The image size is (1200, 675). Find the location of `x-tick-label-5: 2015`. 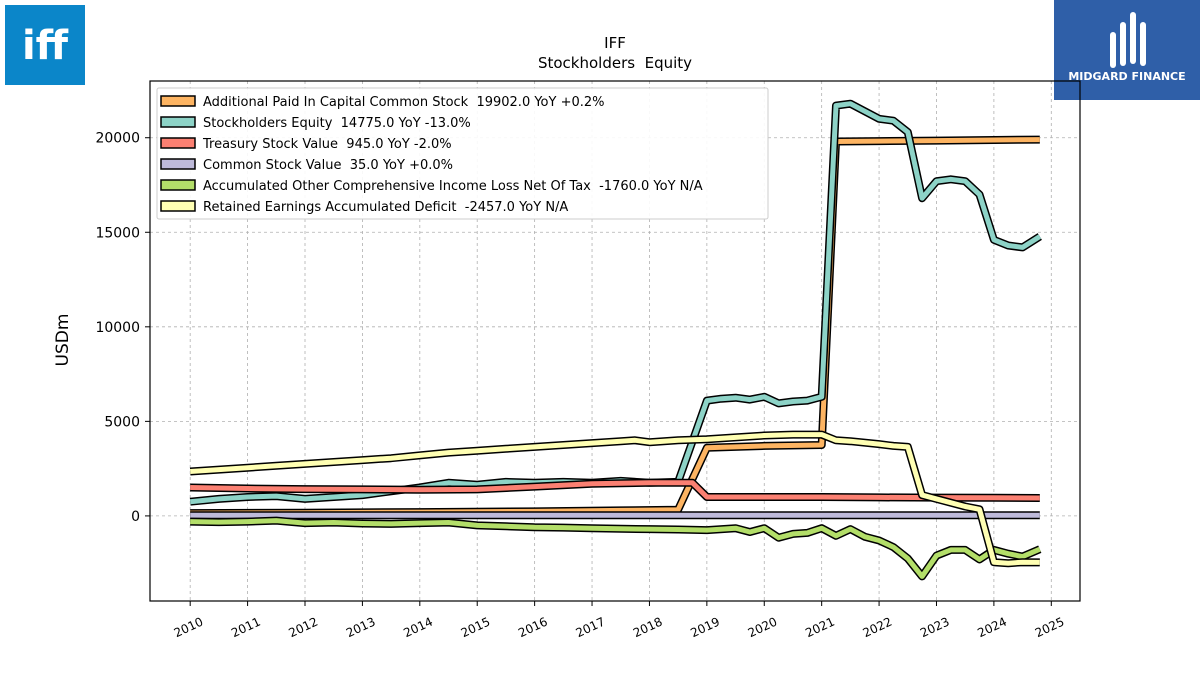

x-tick-label-5: 2015 is located at coordinates (476, 628).